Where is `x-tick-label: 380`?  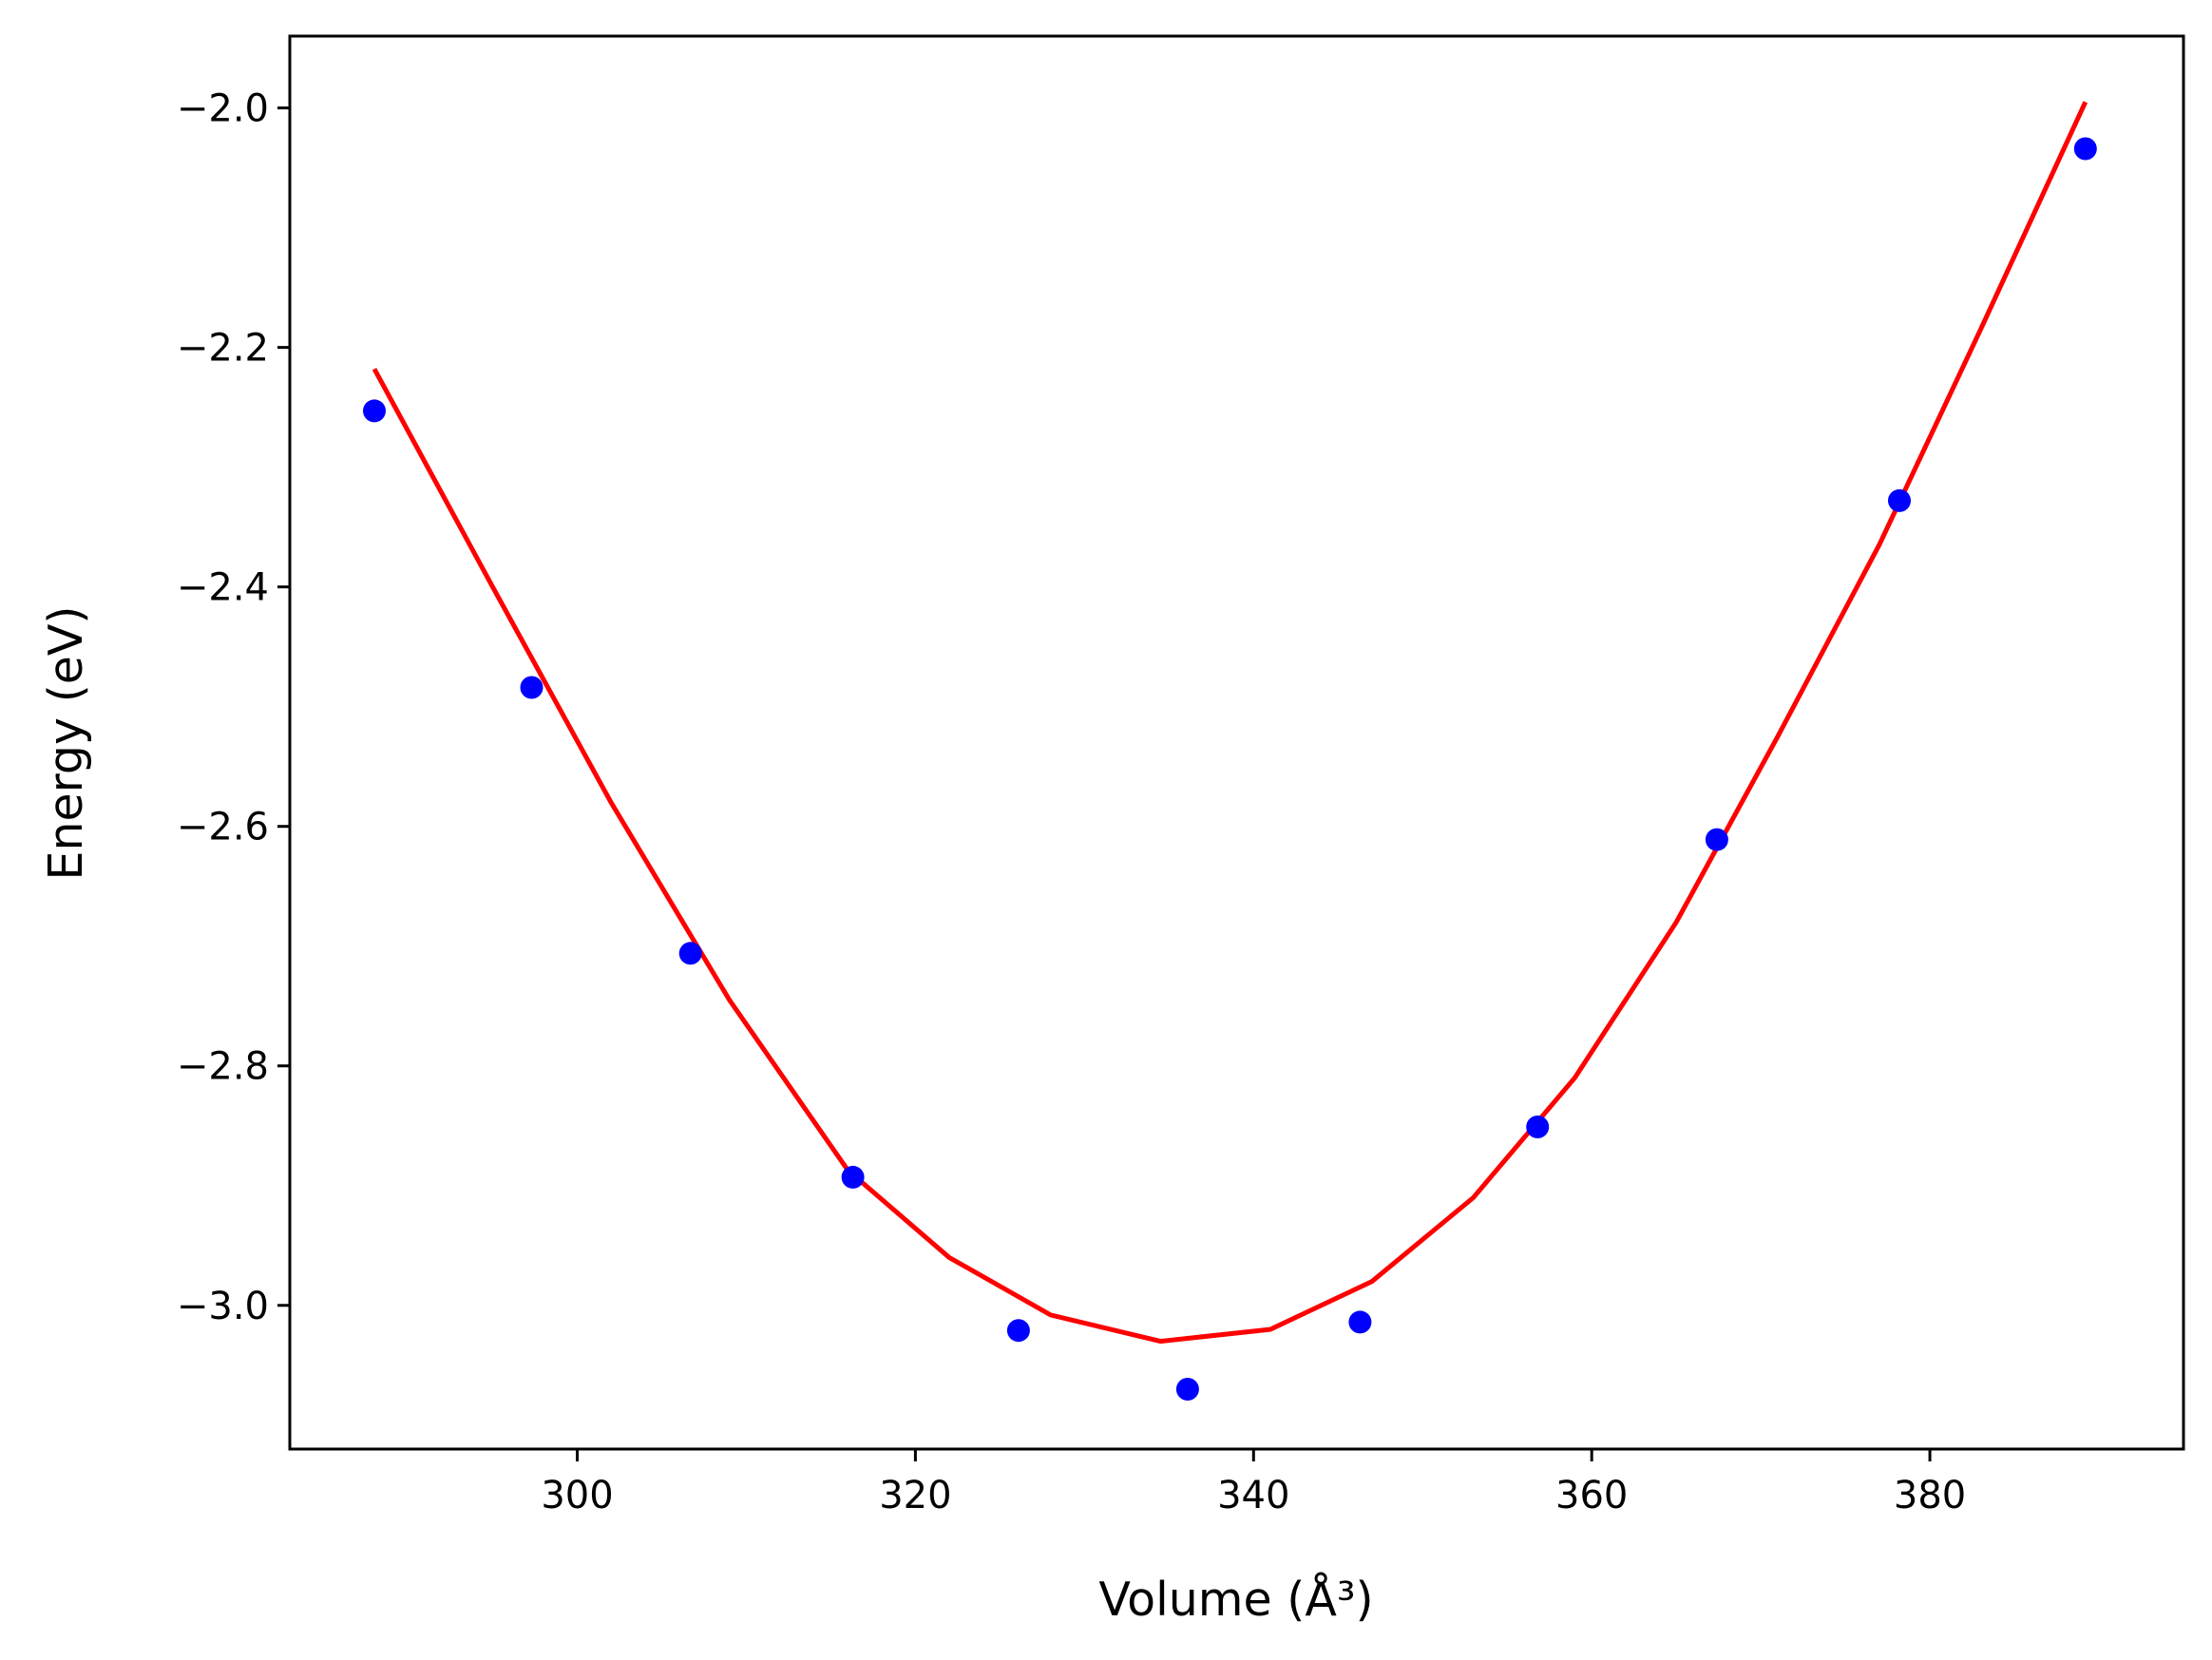
x-tick-label: 380 is located at coordinates (1930, 1495).